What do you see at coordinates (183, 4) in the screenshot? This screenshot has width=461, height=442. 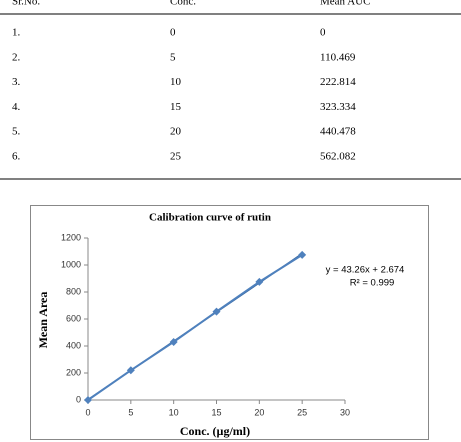 I see `table-header: Conc.` at bounding box center [183, 4].